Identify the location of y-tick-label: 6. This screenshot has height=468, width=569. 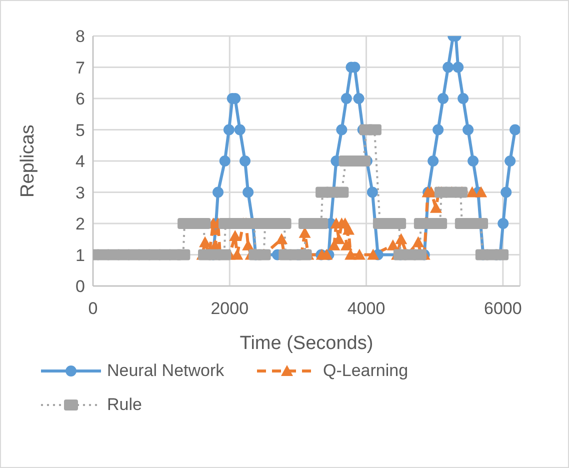
(80, 99).